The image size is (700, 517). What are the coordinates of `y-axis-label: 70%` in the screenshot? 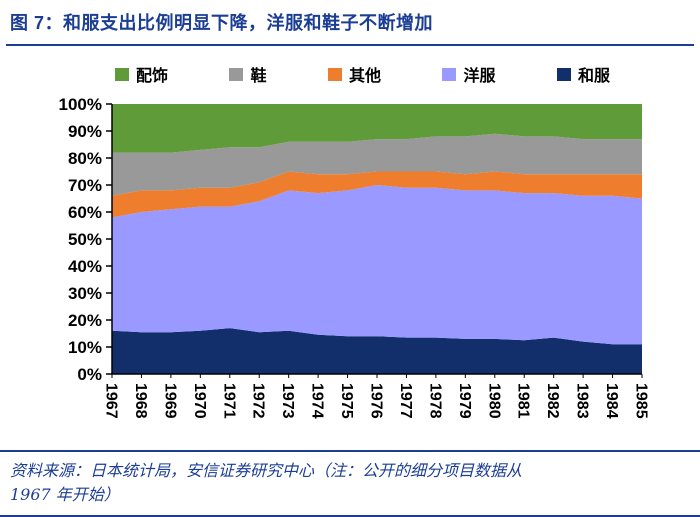 It's located at (85, 185).